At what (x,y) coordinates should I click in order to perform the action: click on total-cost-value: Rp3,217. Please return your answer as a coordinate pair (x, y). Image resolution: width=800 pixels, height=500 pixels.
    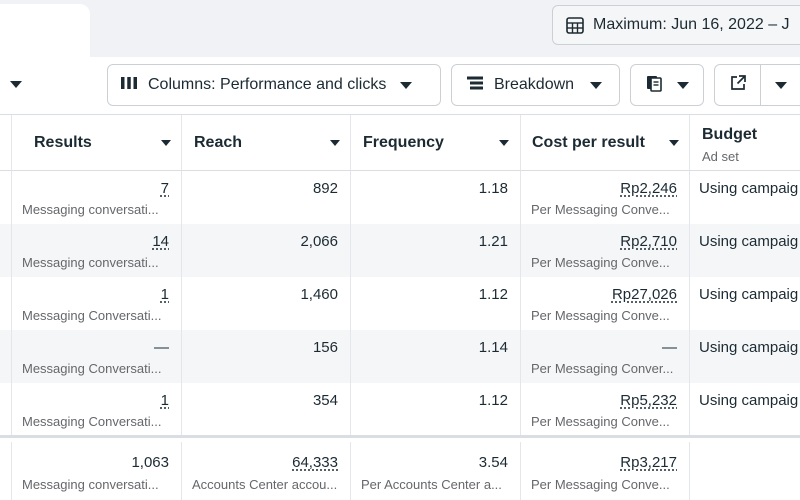
    Looking at the image, I should click on (648, 462).